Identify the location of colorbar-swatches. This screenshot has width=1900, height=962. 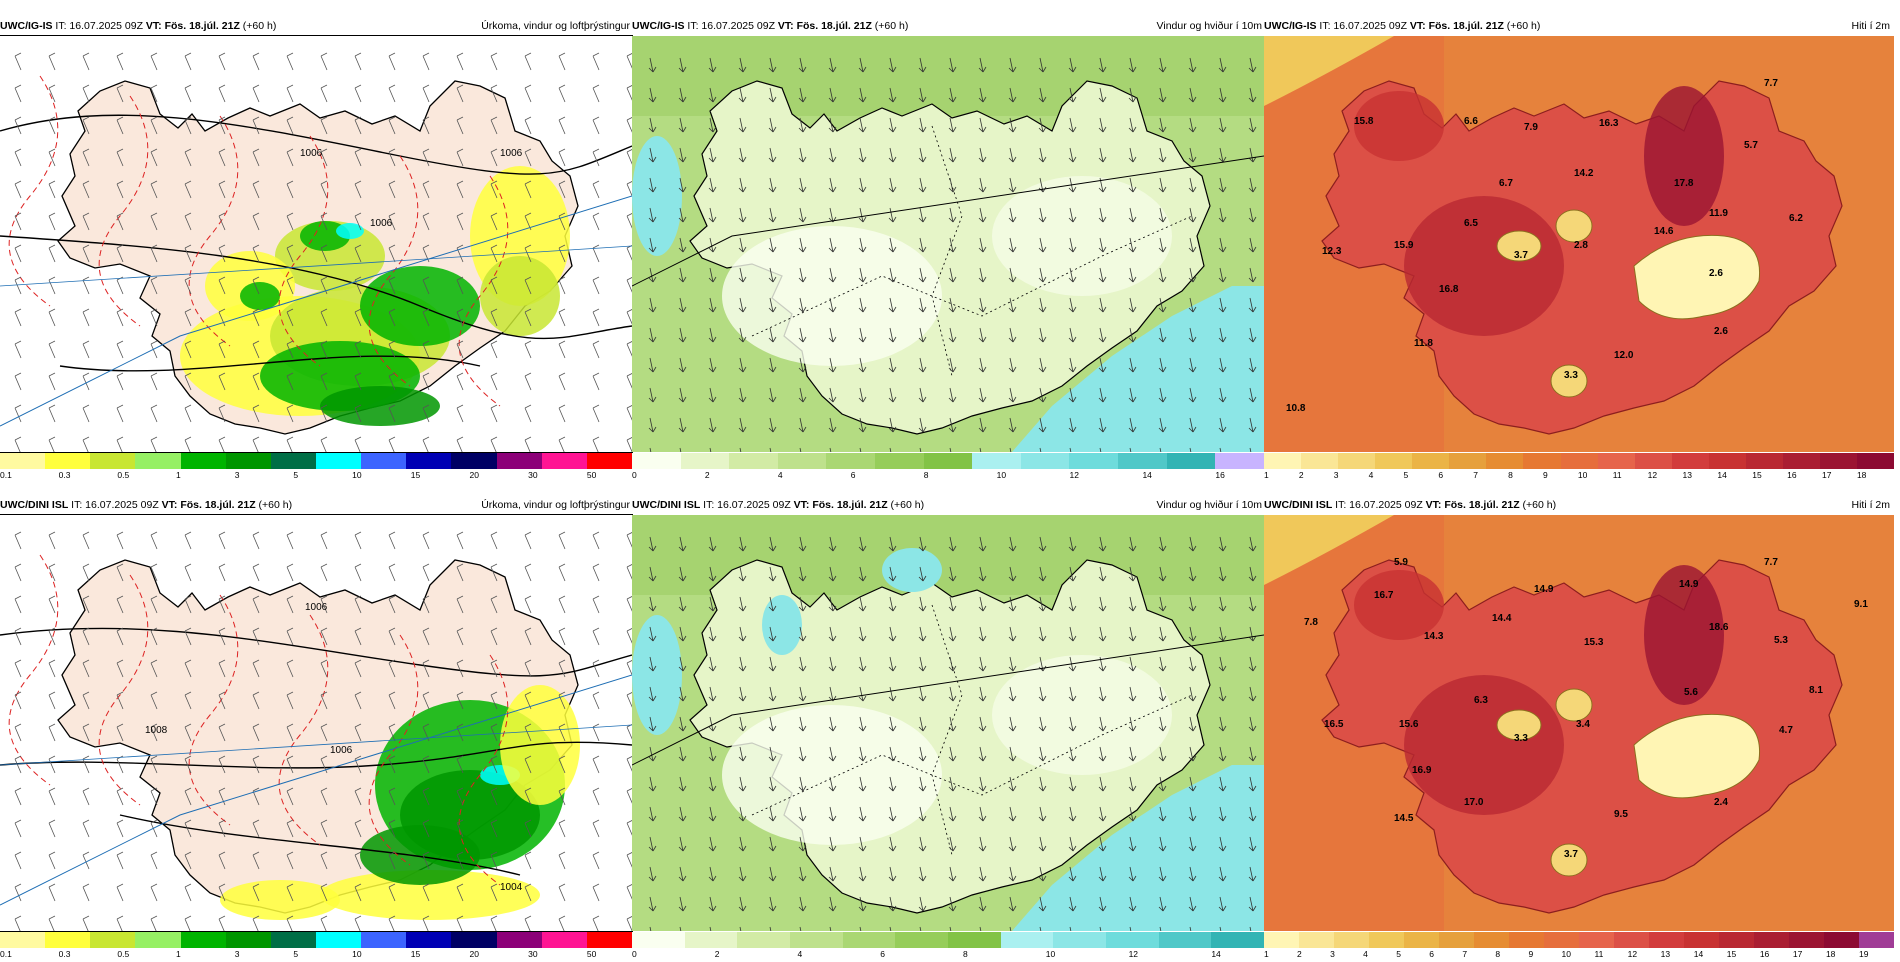
(316, 940).